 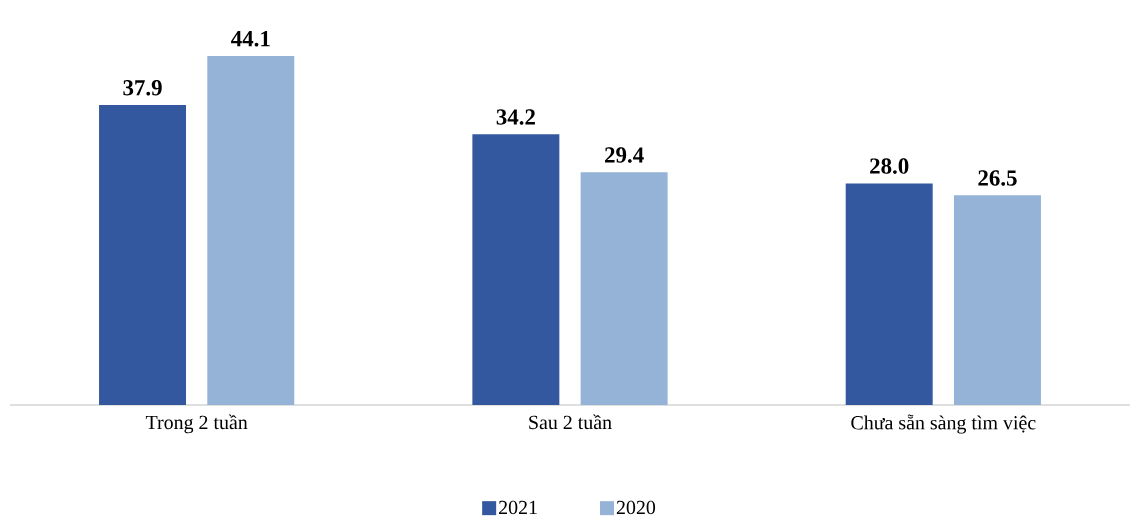 I want to click on legend-label: 2021, so click(x=518, y=507).